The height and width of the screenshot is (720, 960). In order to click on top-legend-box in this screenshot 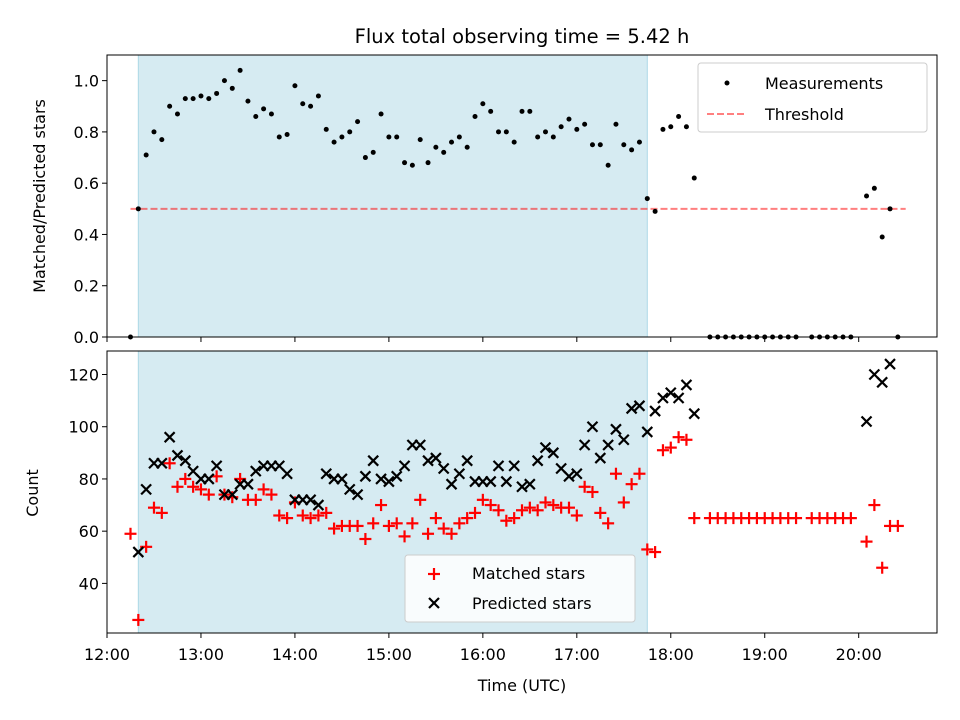, I will do `click(812, 97)`.